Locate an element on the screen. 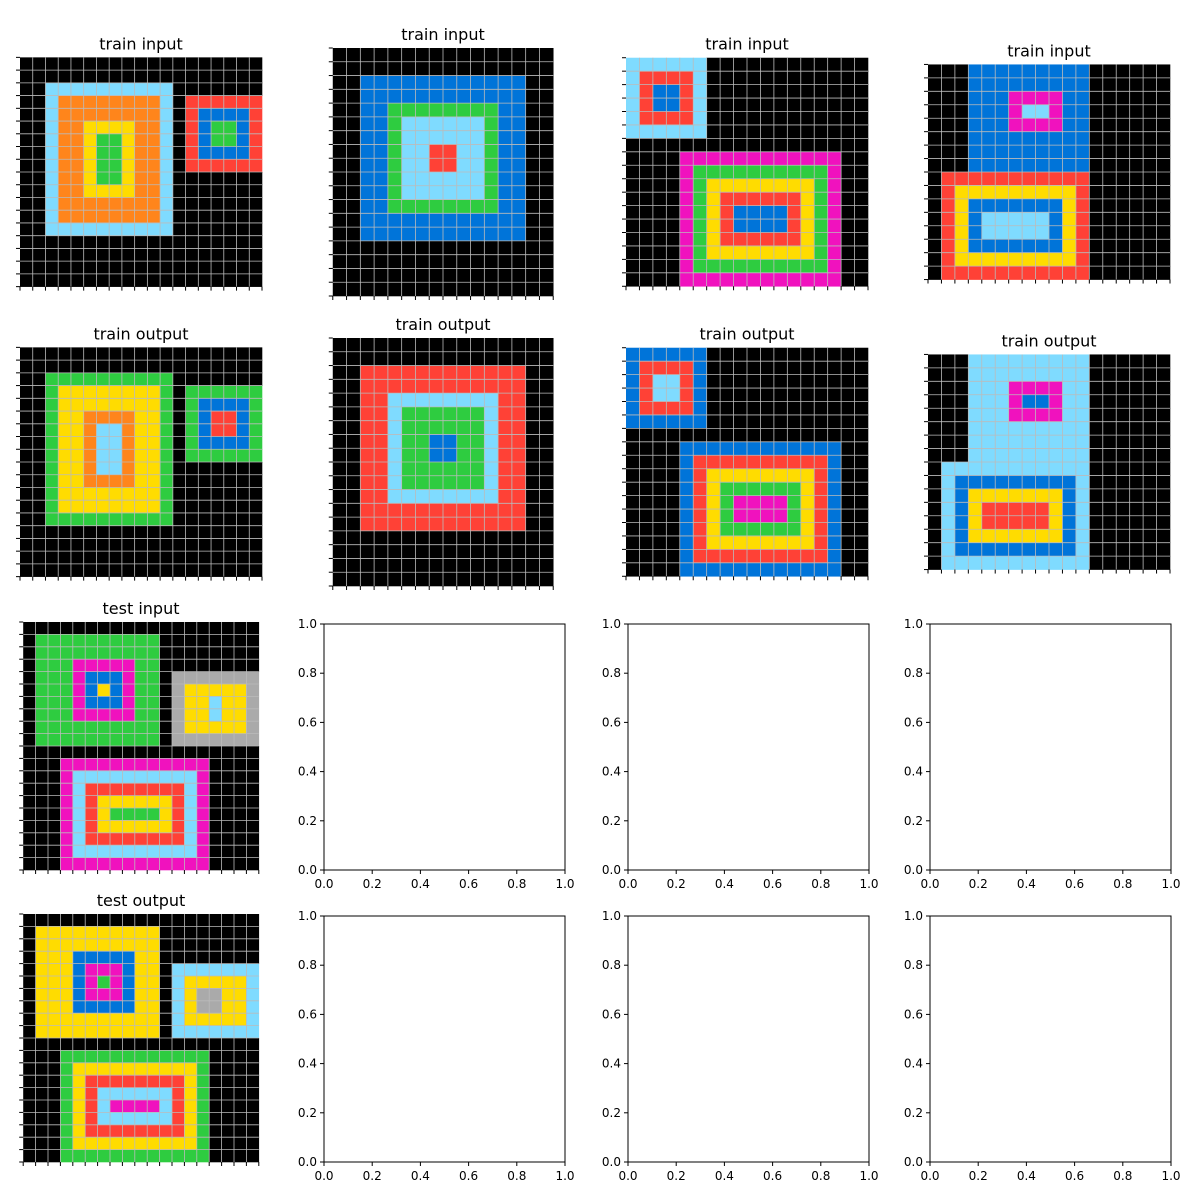  x-tick-label: 0.4 is located at coordinates (1026, 1176).